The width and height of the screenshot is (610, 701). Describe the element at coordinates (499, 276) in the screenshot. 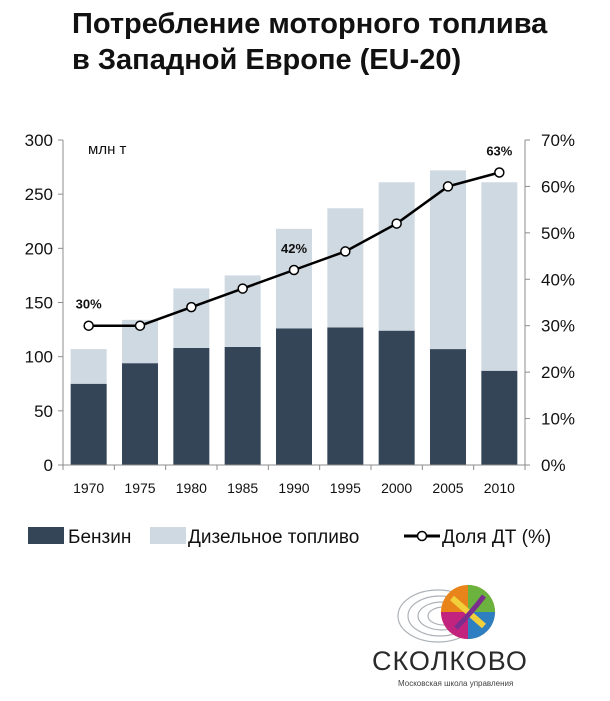

I see `bar-diesel-2010` at that location.